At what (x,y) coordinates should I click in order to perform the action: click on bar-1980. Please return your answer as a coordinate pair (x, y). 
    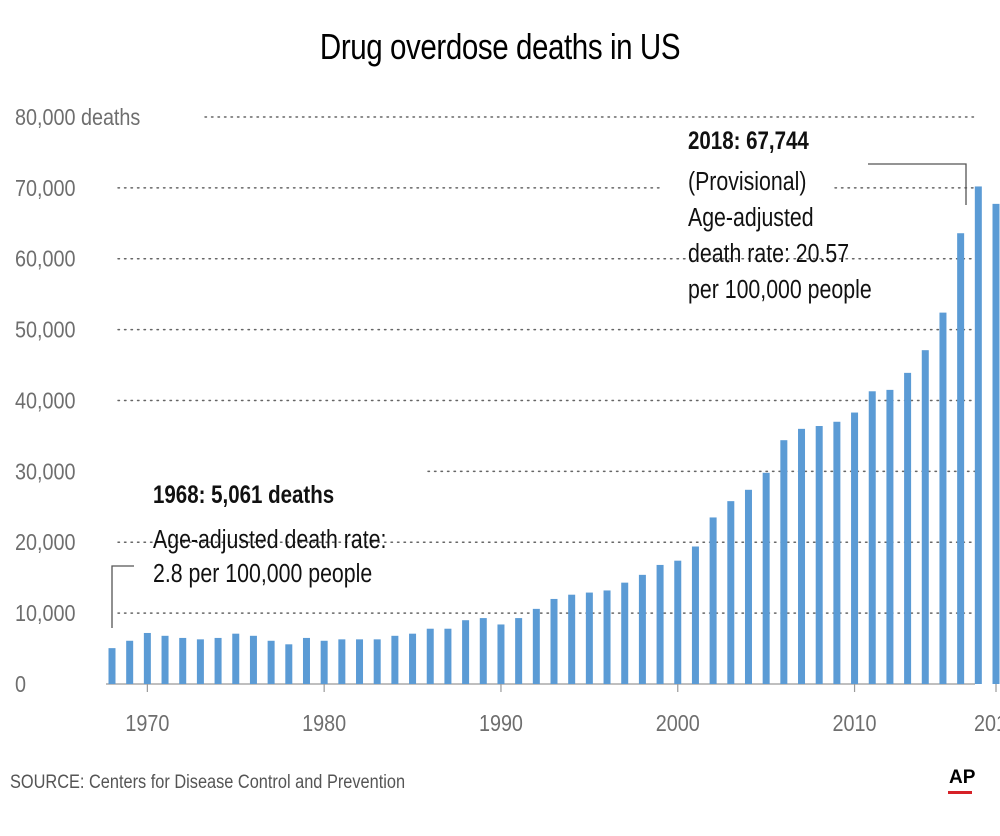
    Looking at the image, I should click on (324, 662).